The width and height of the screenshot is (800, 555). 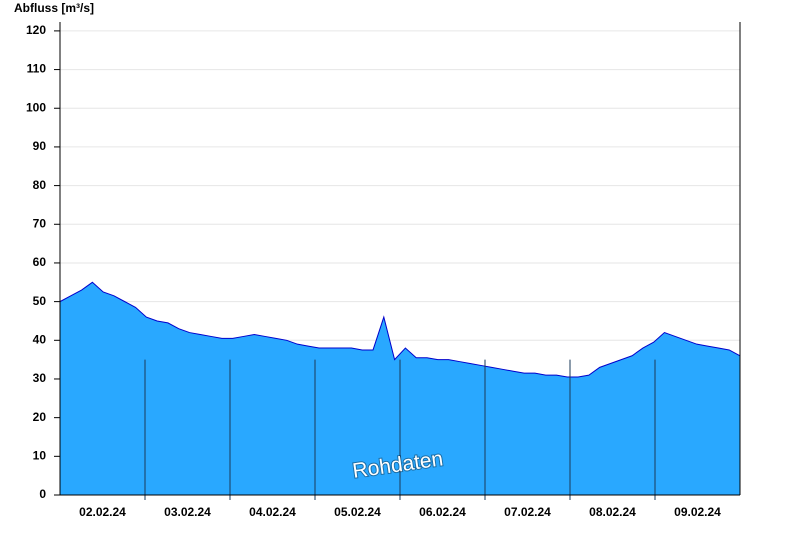 I want to click on y-axis-label: Abfluss [m³/s], so click(x=54, y=8).